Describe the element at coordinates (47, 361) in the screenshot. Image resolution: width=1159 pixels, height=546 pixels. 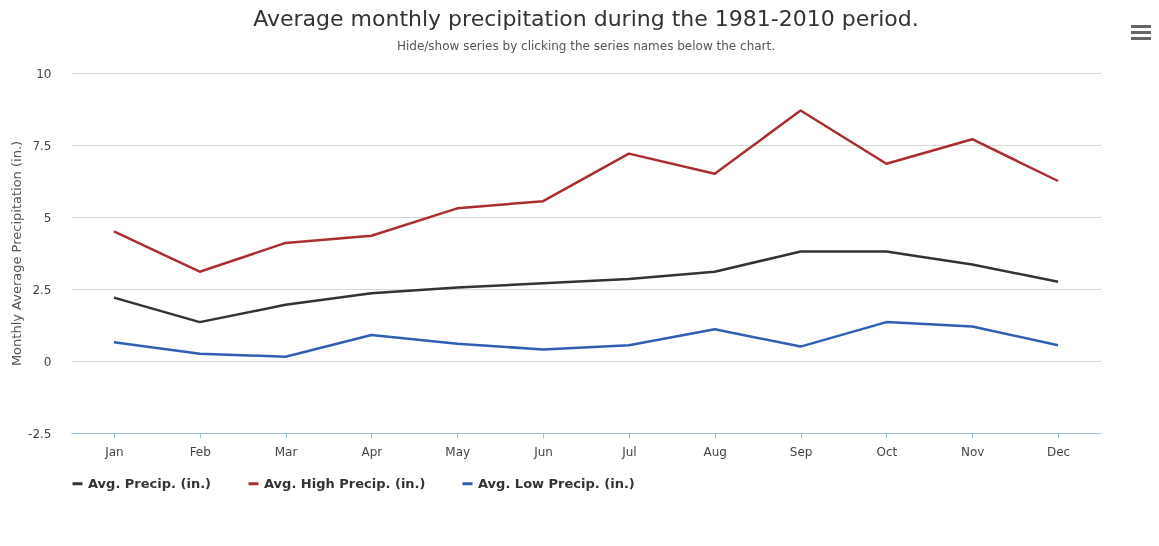
I see `y-tick-label: 0` at that location.